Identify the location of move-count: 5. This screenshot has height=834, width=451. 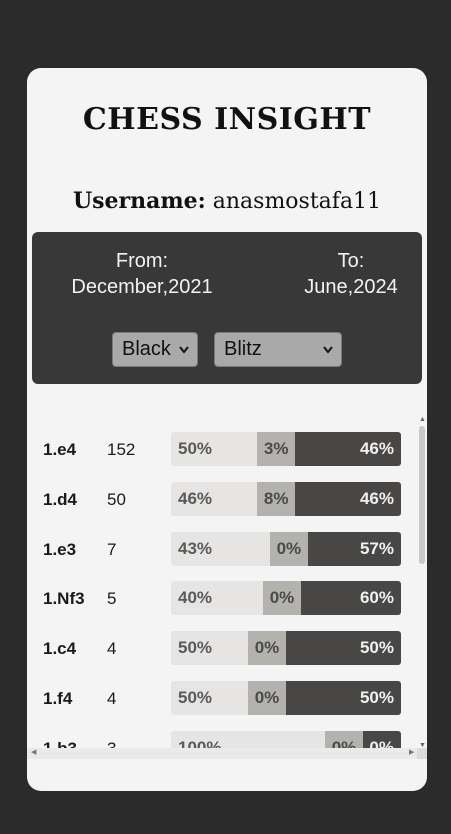
(112, 599).